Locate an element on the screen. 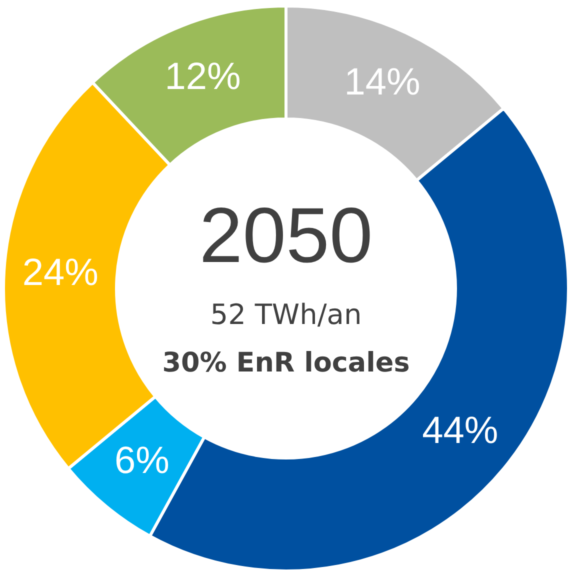 The height and width of the screenshot is (577, 572). data-label: 12% is located at coordinates (202, 77).